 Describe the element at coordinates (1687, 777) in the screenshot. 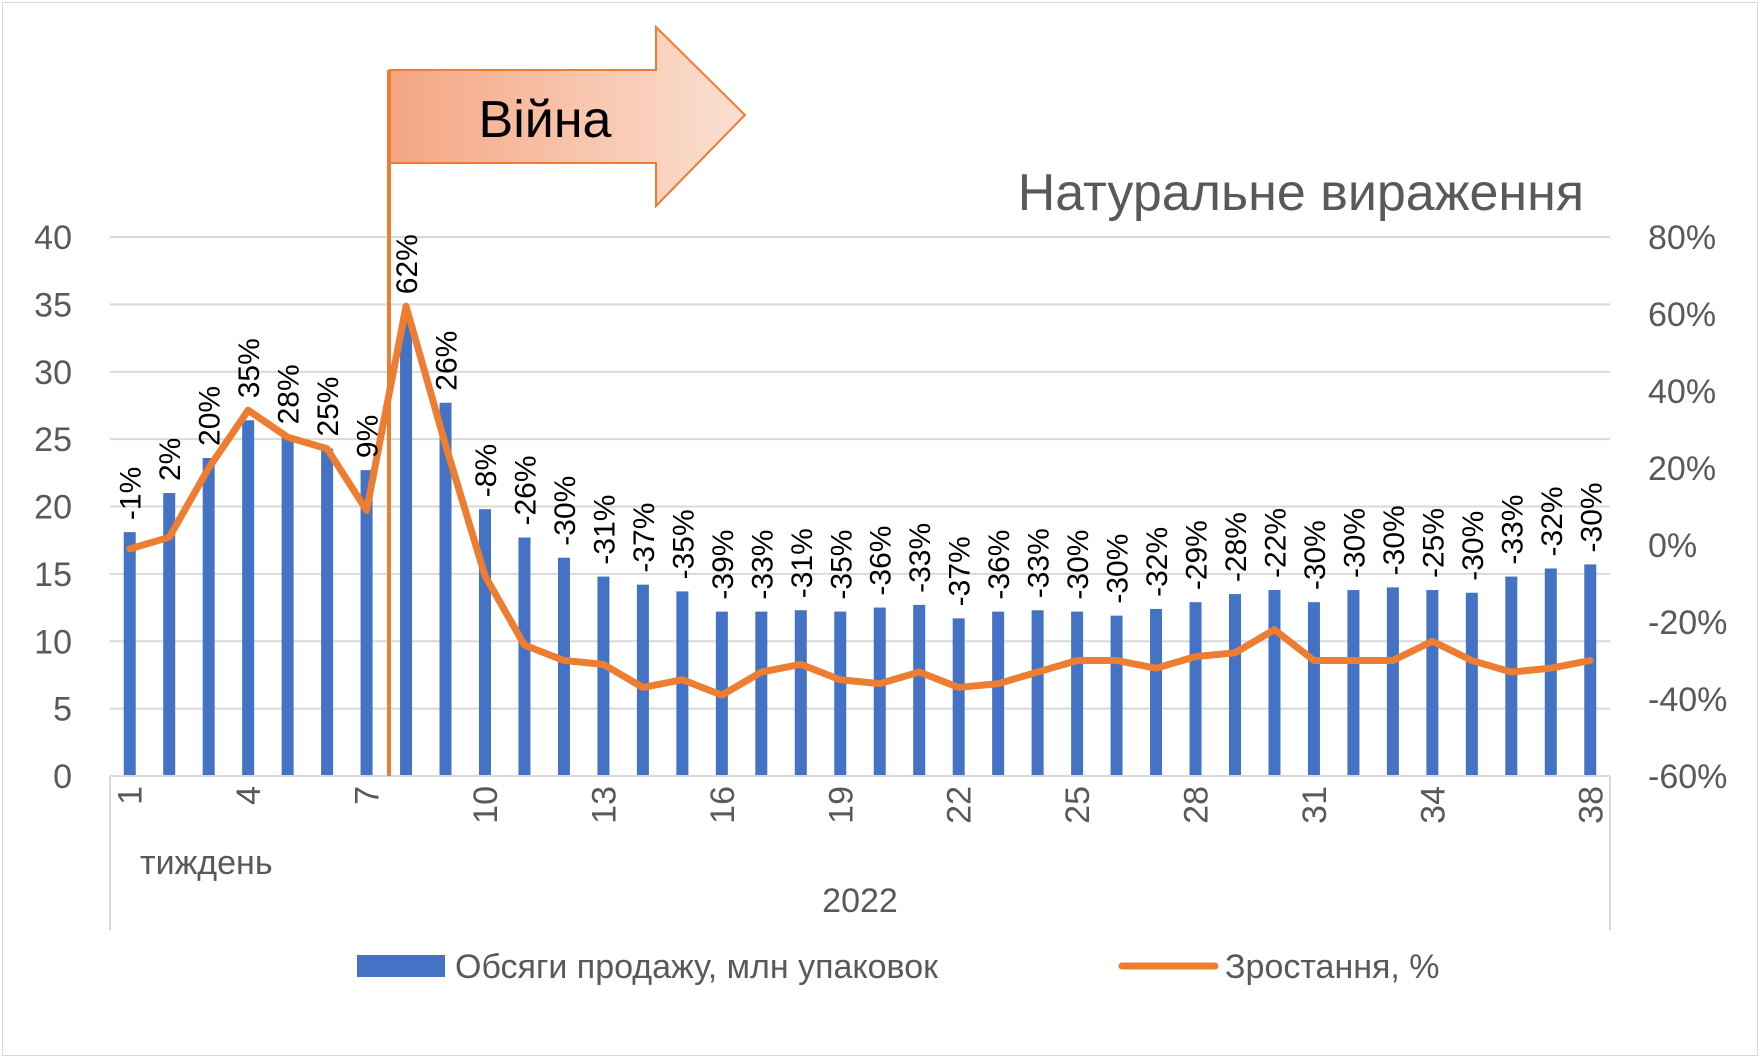

I see `y-right-tick-label: -60%` at that location.